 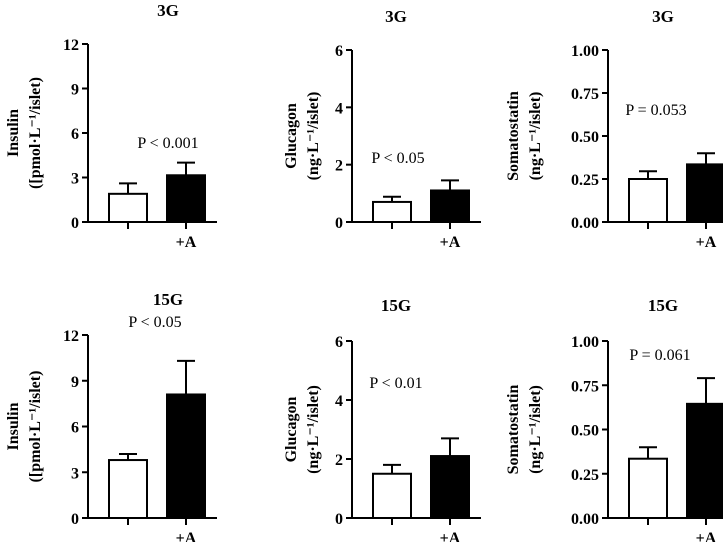 What do you see at coordinates (395, 383) in the screenshot?
I see `p-value-annotation: P < 0.01` at bounding box center [395, 383].